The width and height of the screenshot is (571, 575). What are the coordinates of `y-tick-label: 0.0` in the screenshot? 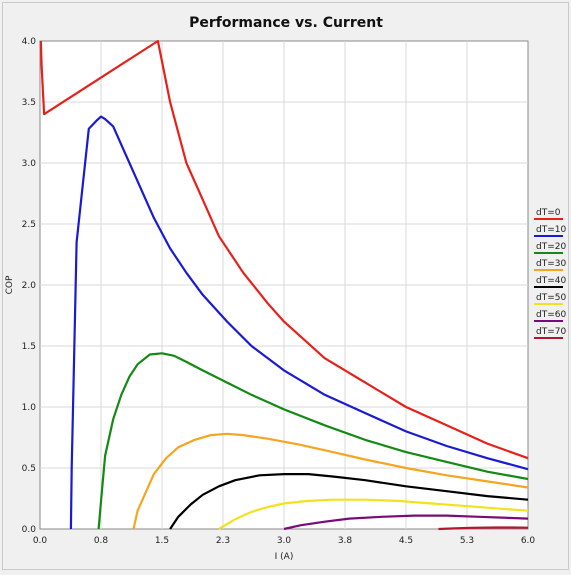 It's located at (29, 530).